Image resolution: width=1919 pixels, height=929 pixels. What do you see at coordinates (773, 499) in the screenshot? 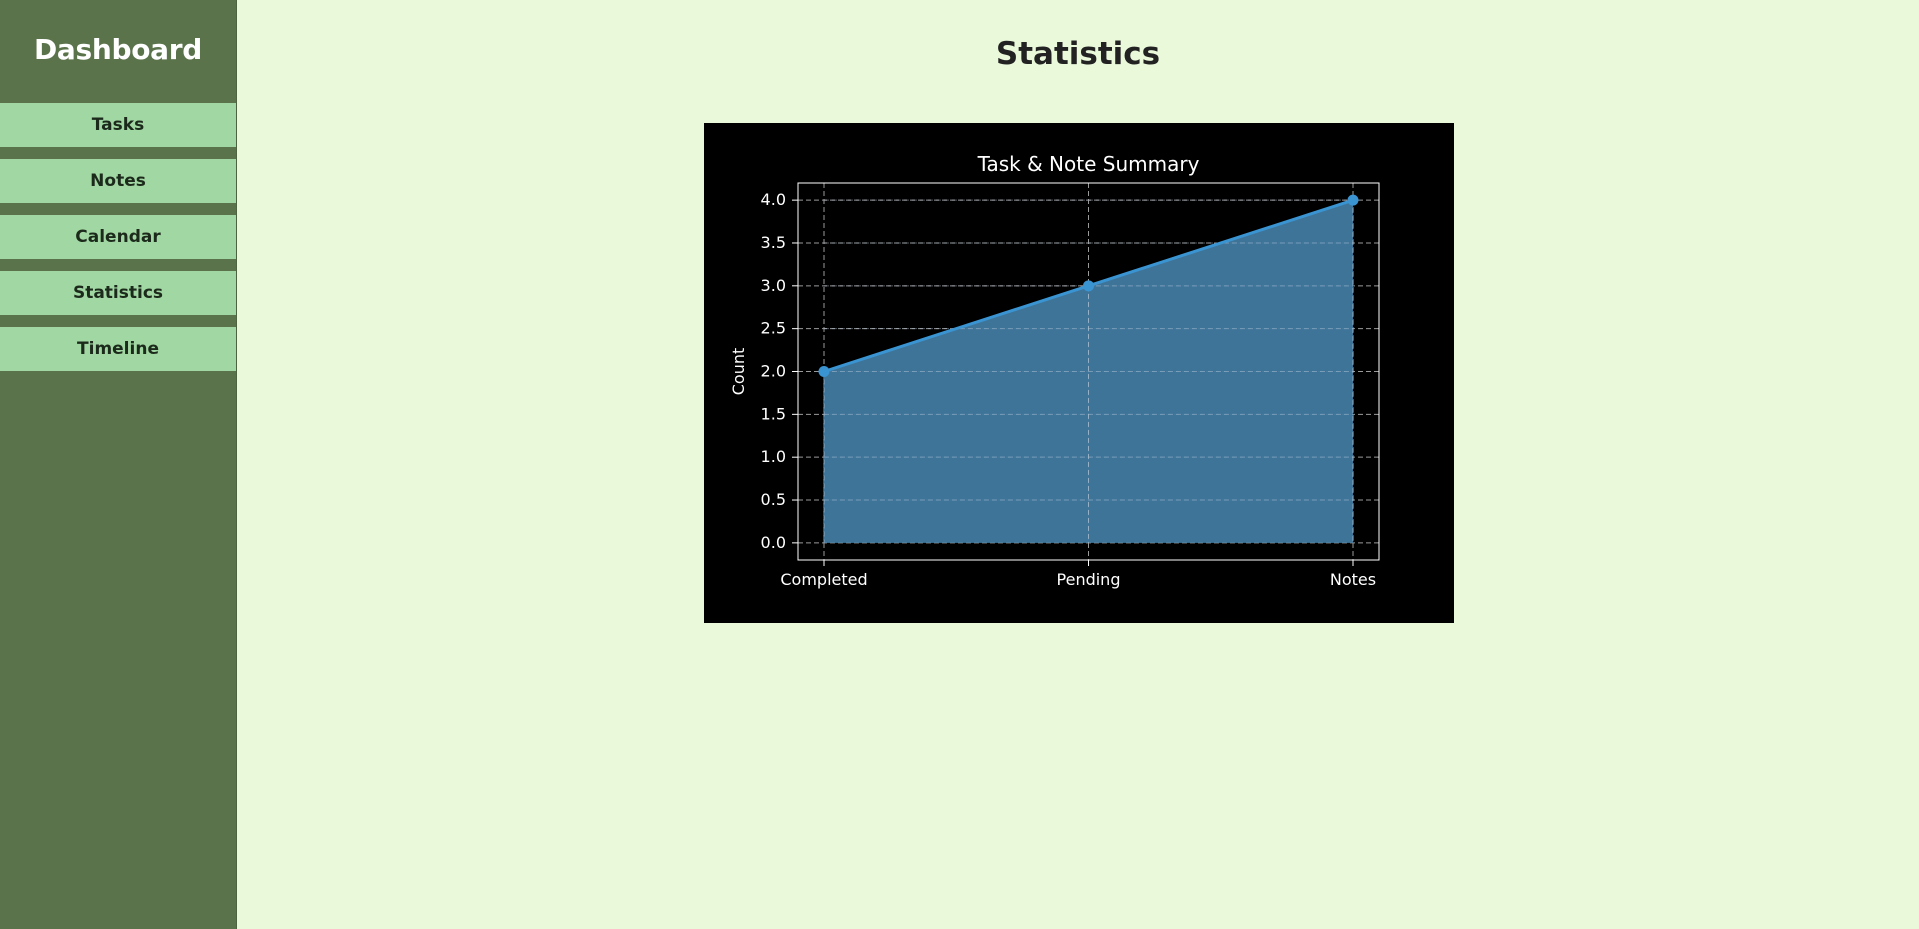
I see `y-tick-label-1: 0.5` at bounding box center [773, 499].